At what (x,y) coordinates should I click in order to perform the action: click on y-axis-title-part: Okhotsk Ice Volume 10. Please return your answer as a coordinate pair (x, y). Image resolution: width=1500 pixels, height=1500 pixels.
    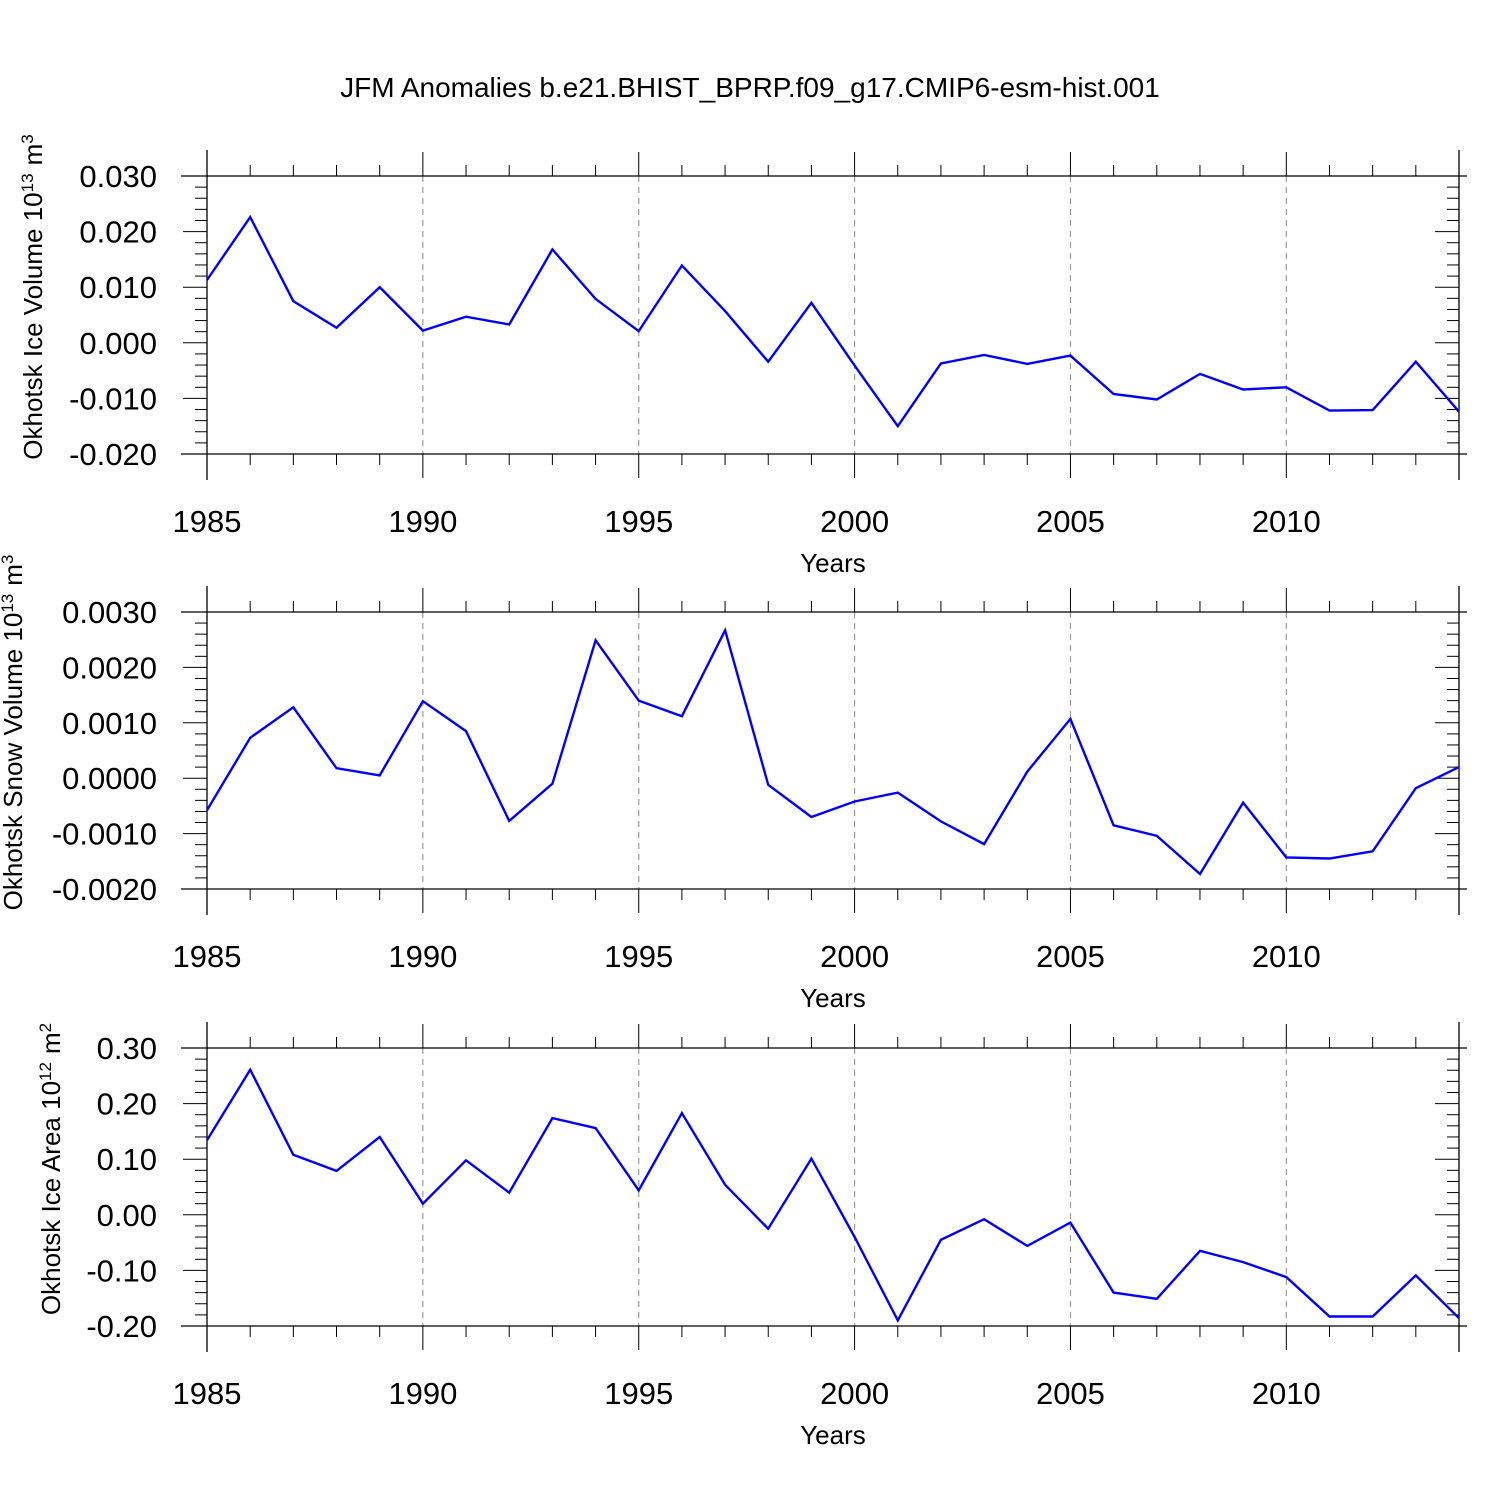
    Looking at the image, I should click on (33, 325).